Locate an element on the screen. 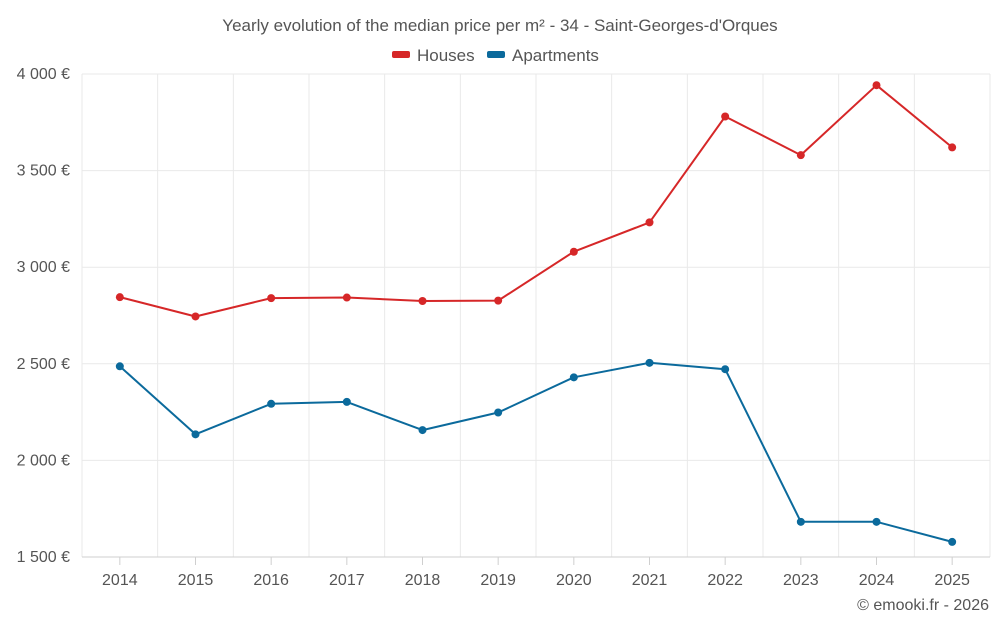 The height and width of the screenshot is (625, 1000). x-tick-label: 2014 is located at coordinates (120, 580).